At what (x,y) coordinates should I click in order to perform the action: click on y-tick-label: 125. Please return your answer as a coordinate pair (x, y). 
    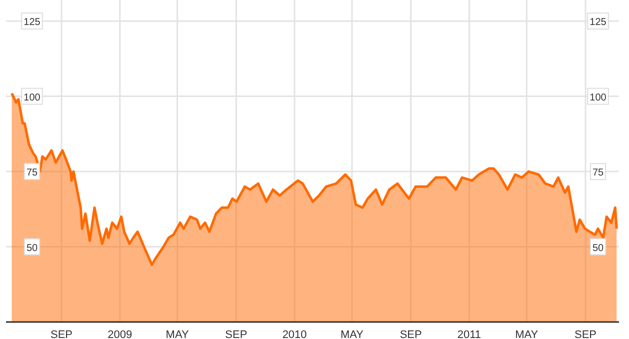
    Looking at the image, I should click on (32, 22).